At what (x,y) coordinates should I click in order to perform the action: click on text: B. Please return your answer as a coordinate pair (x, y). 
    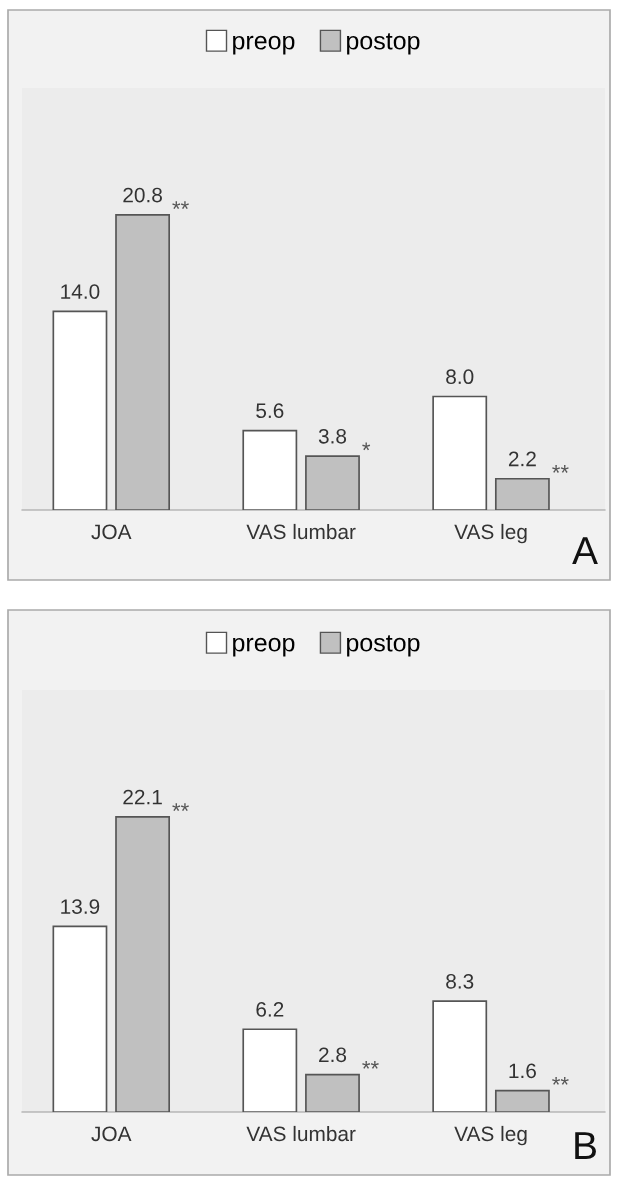
    Looking at the image, I should click on (585, 1145).